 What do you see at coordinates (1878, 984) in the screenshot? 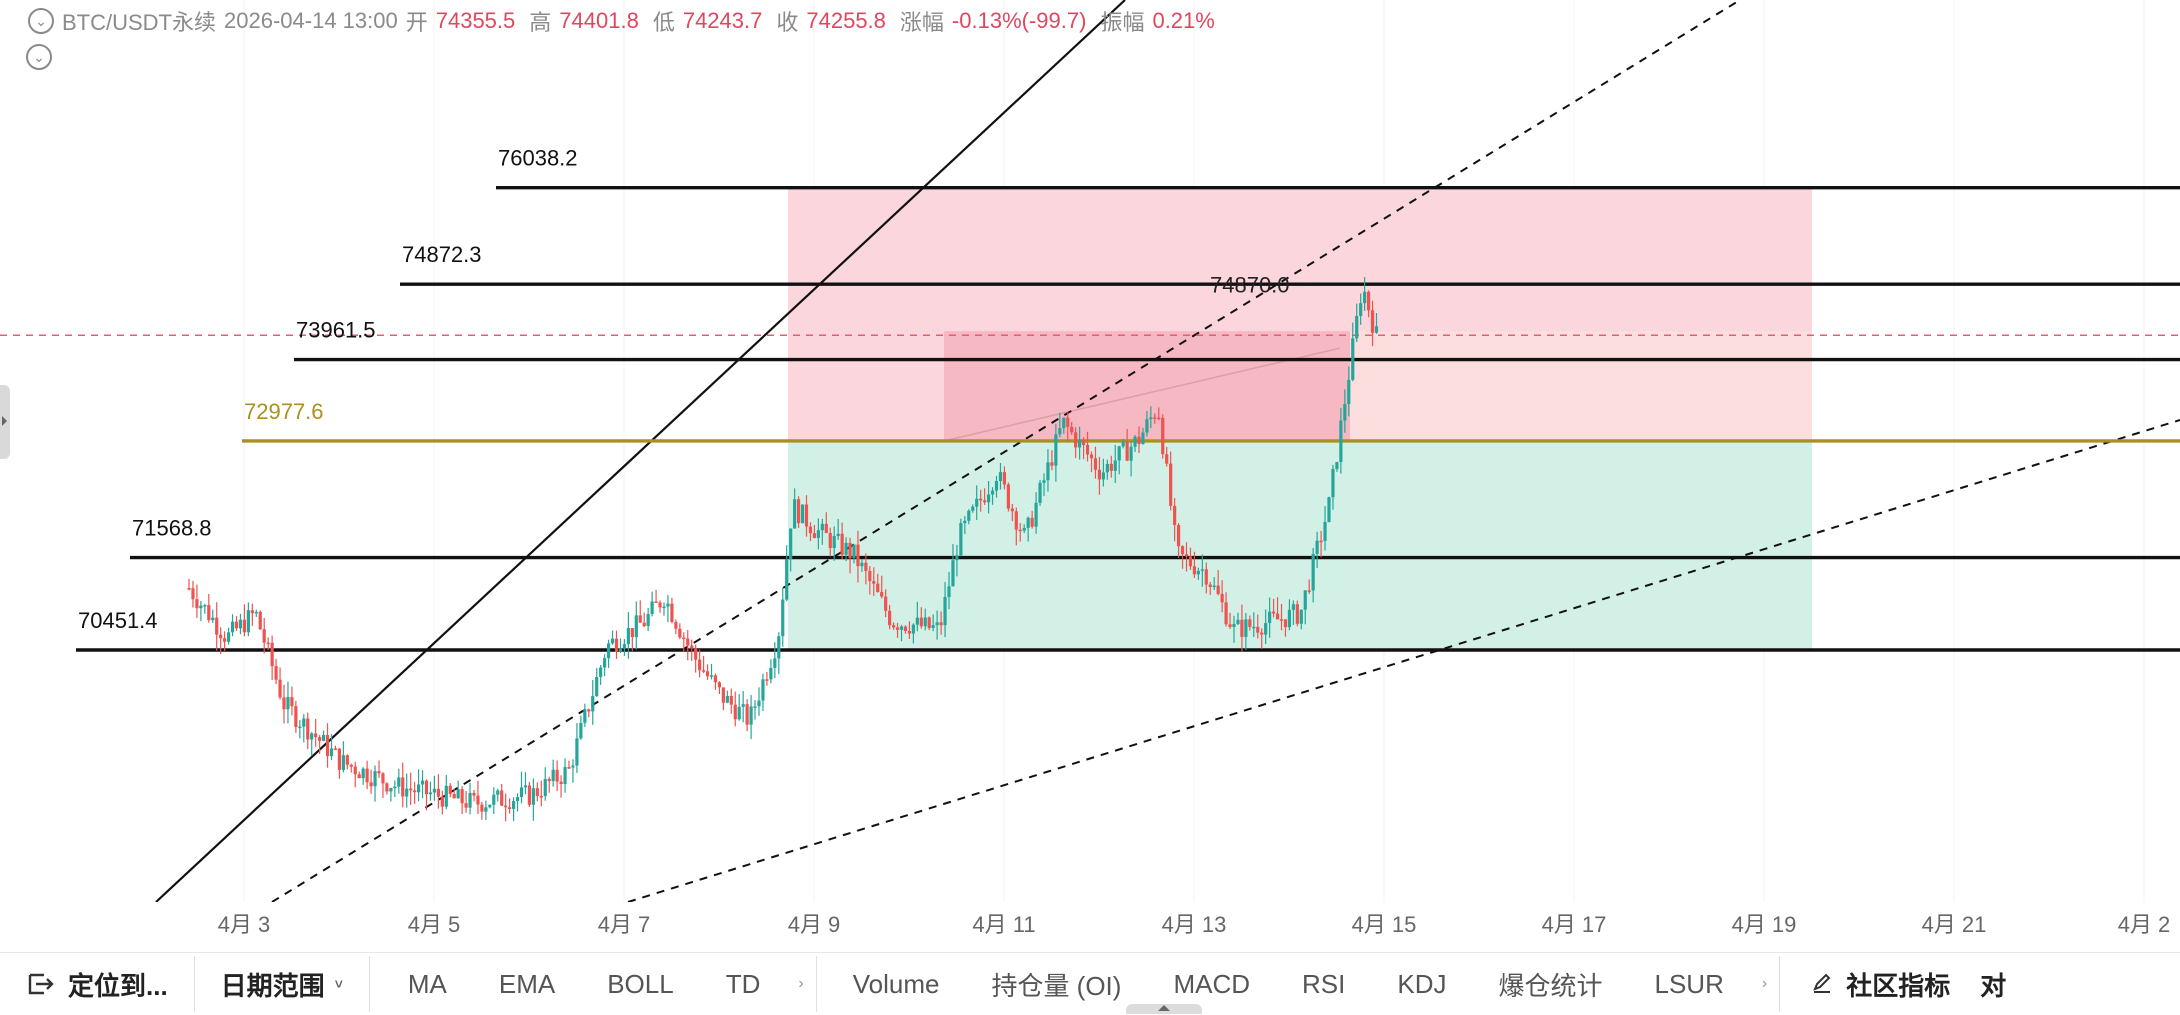
I see `community-indicators-button: 社区指标` at bounding box center [1878, 984].